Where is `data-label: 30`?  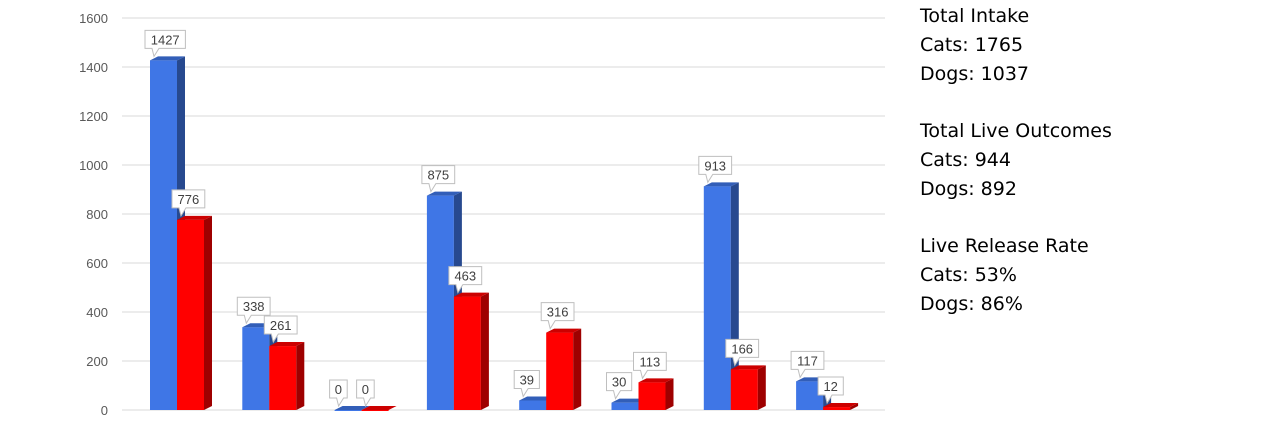
data-label: 30 is located at coordinates (619, 386).